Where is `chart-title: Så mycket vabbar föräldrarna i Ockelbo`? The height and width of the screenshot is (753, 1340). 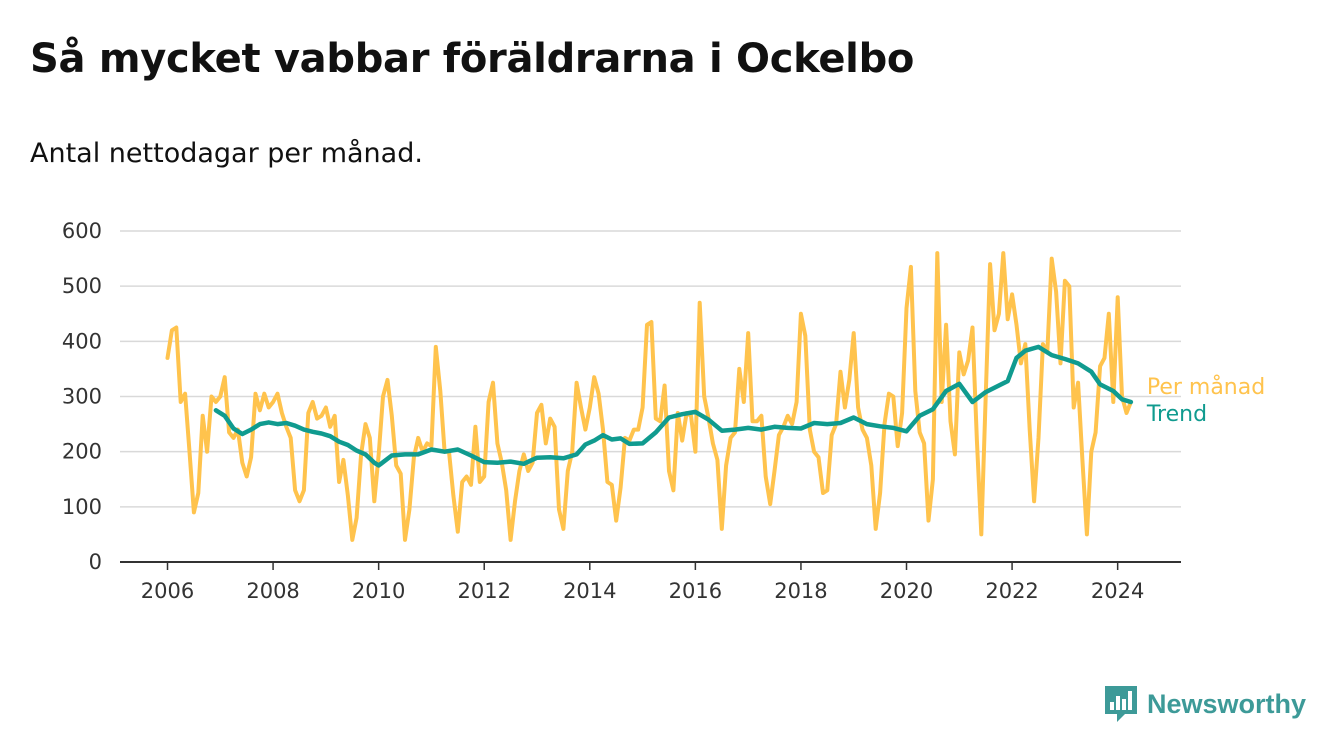
chart-title: Så mycket vabbar föräldrarna i Ockelbo is located at coordinates (472, 59).